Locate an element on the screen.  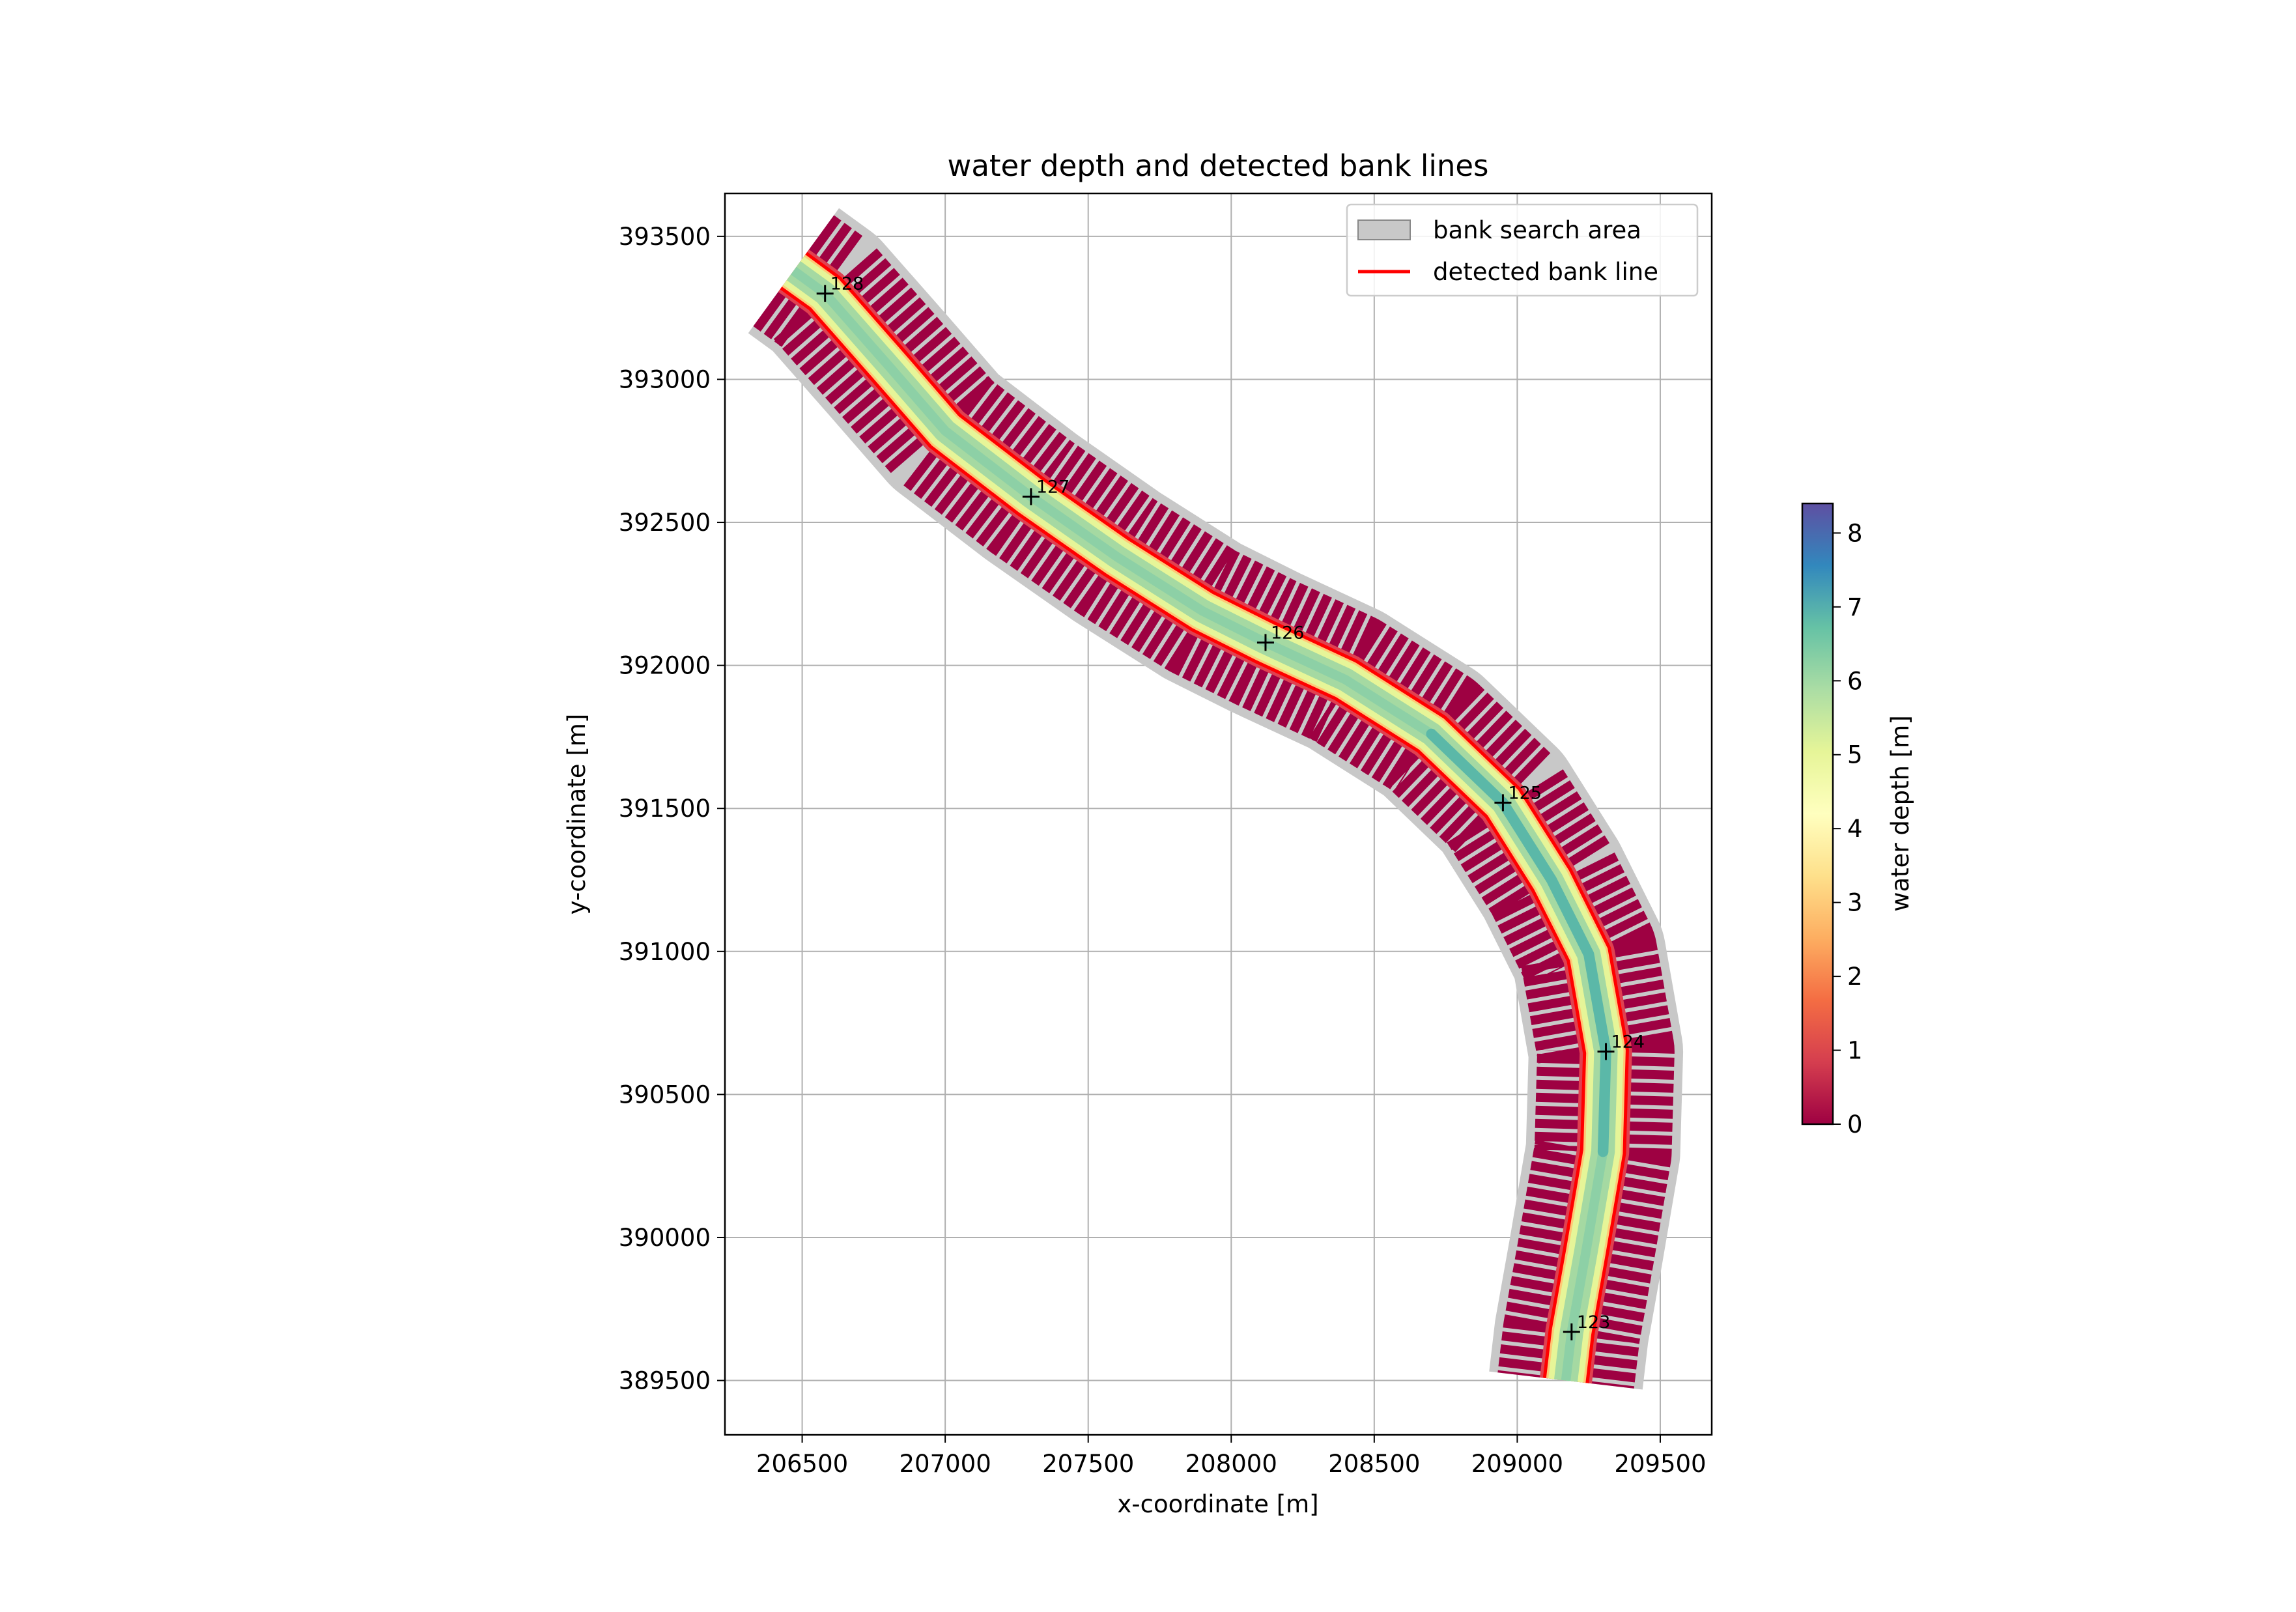
km-marker: 125 is located at coordinates (1518, 797).